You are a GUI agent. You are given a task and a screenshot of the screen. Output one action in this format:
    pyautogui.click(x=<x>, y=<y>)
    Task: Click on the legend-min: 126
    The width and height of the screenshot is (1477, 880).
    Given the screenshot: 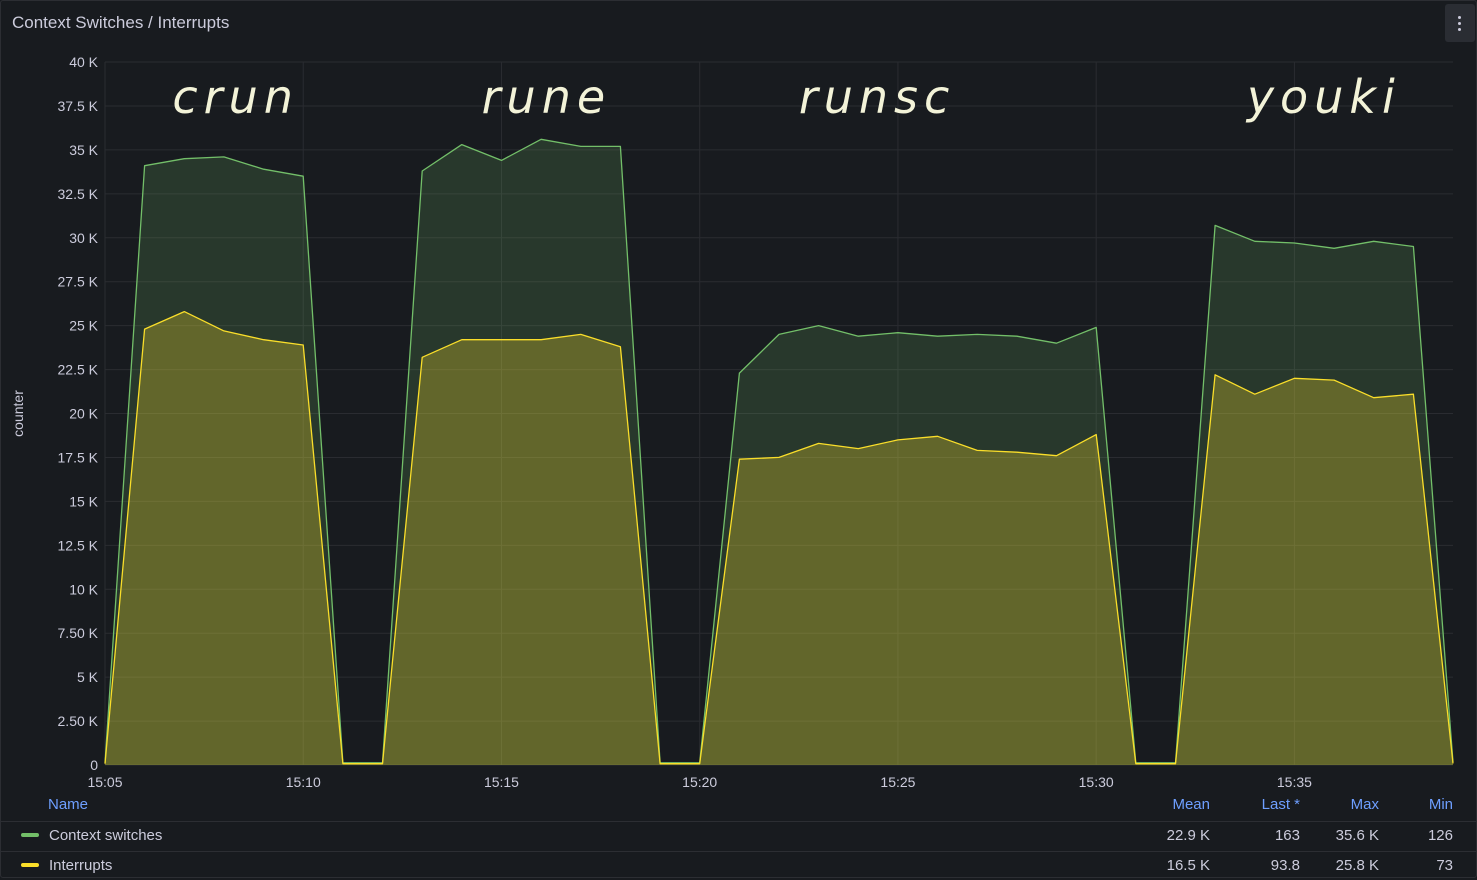 What is the action you would take?
    pyautogui.click(x=1440, y=835)
    